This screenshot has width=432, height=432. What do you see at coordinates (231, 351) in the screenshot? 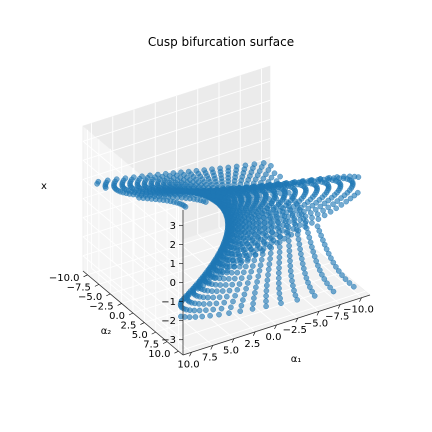
I see `x-tick-label: 5.0` at bounding box center [231, 351].